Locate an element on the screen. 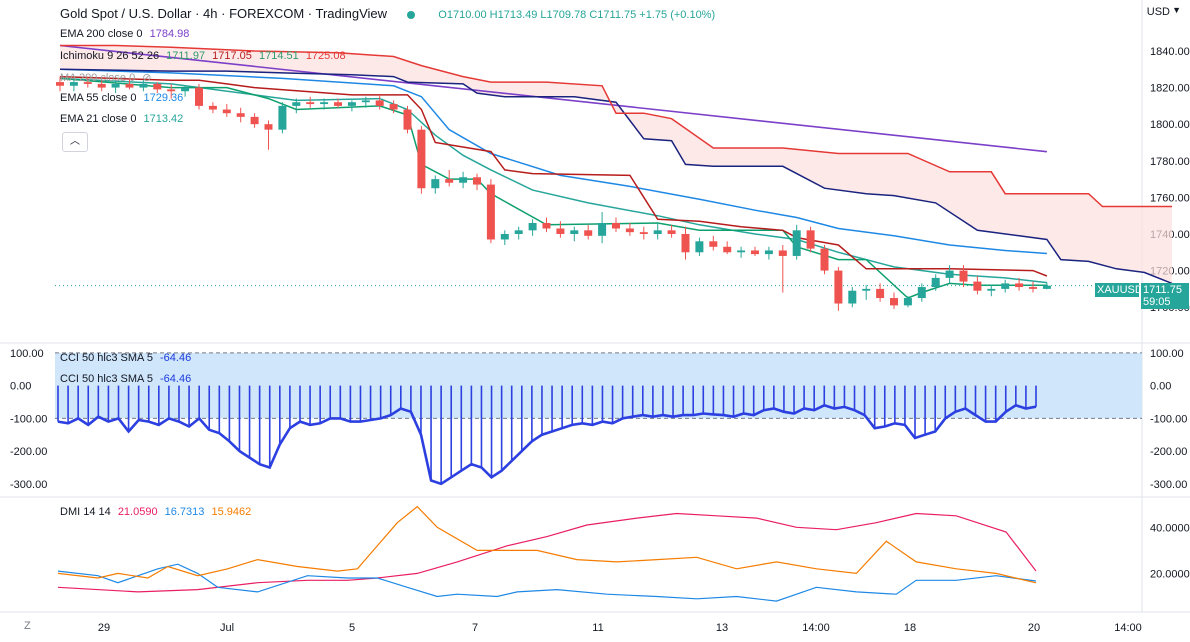 Image resolution: width=1190 pixels, height=642 pixels. chevron-up-icon: ︿ is located at coordinates (75, 141).